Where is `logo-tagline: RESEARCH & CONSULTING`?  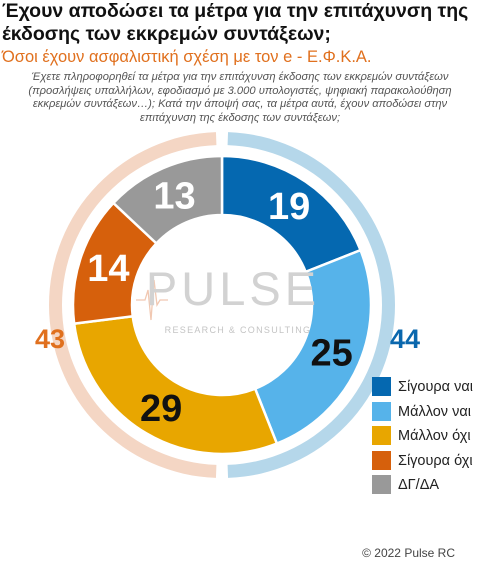
logo-tagline: RESEARCH & CONSULTING is located at coordinates (238, 330).